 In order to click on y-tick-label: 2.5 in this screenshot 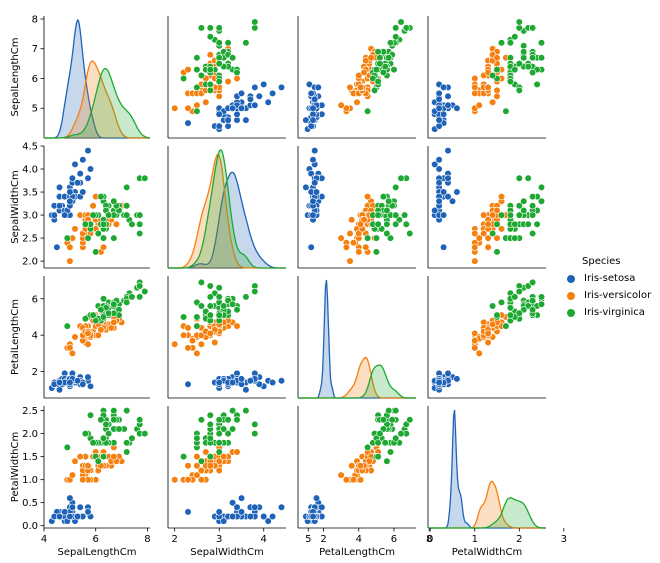, I will do `click(30, 239)`.